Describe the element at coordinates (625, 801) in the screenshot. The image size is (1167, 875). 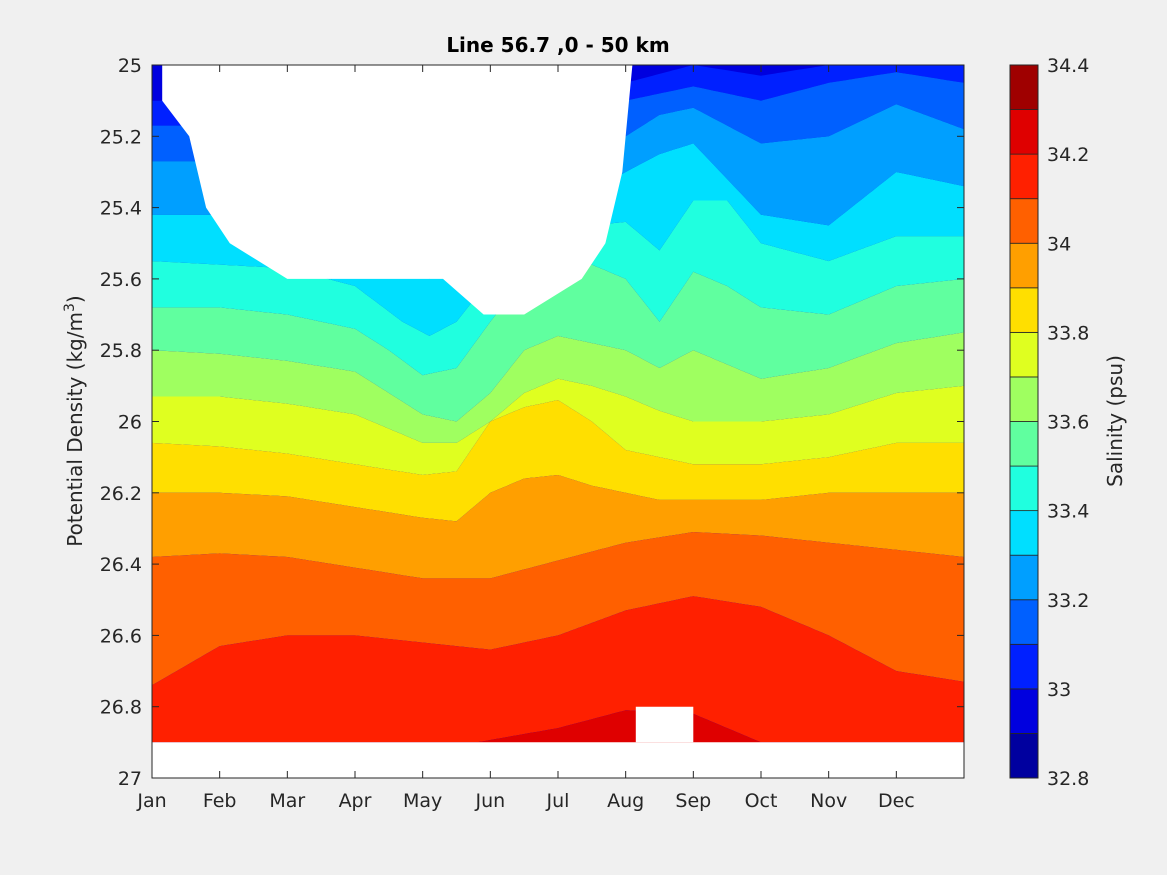
I see `x-tick-label: Aug` at that location.